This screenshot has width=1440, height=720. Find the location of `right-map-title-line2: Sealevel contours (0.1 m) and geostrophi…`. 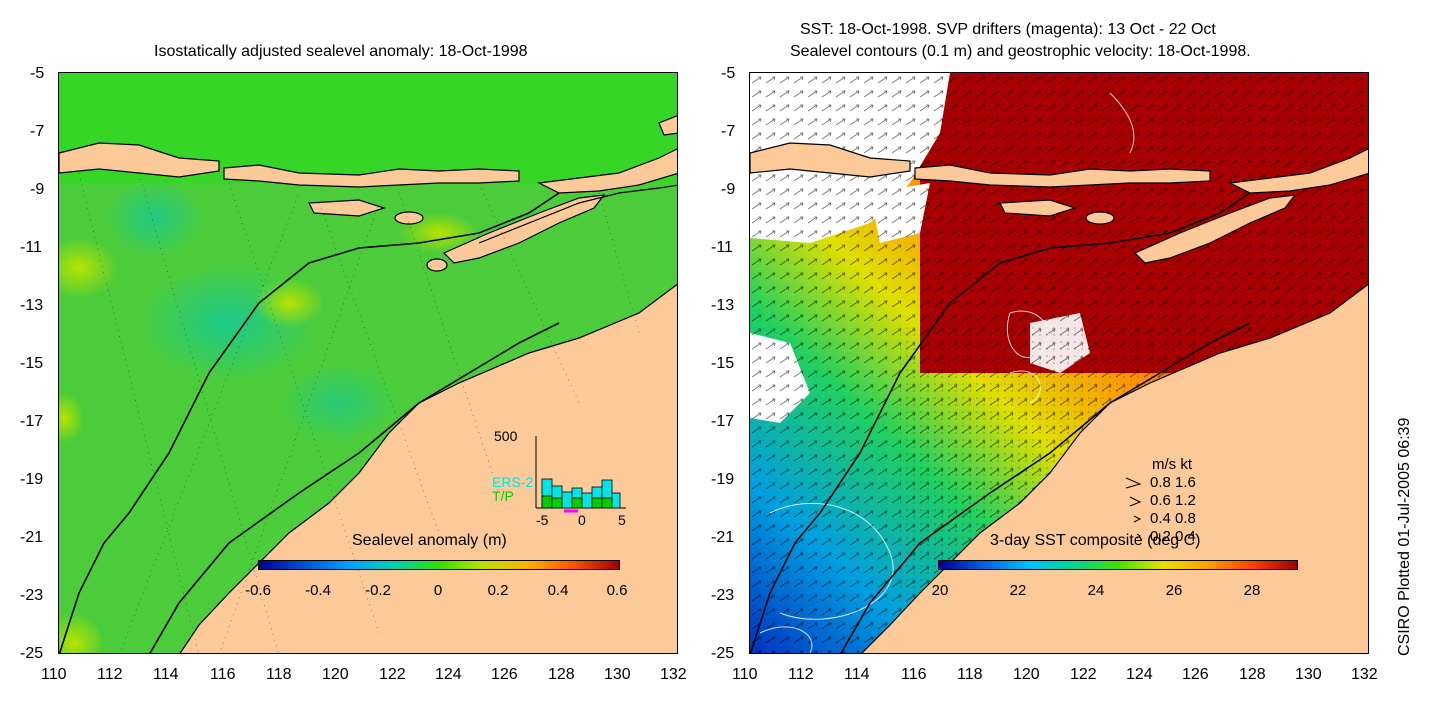

right-map-title-line2: Sealevel contours (0.1 m) and geostrophi… is located at coordinates (1020, 51).